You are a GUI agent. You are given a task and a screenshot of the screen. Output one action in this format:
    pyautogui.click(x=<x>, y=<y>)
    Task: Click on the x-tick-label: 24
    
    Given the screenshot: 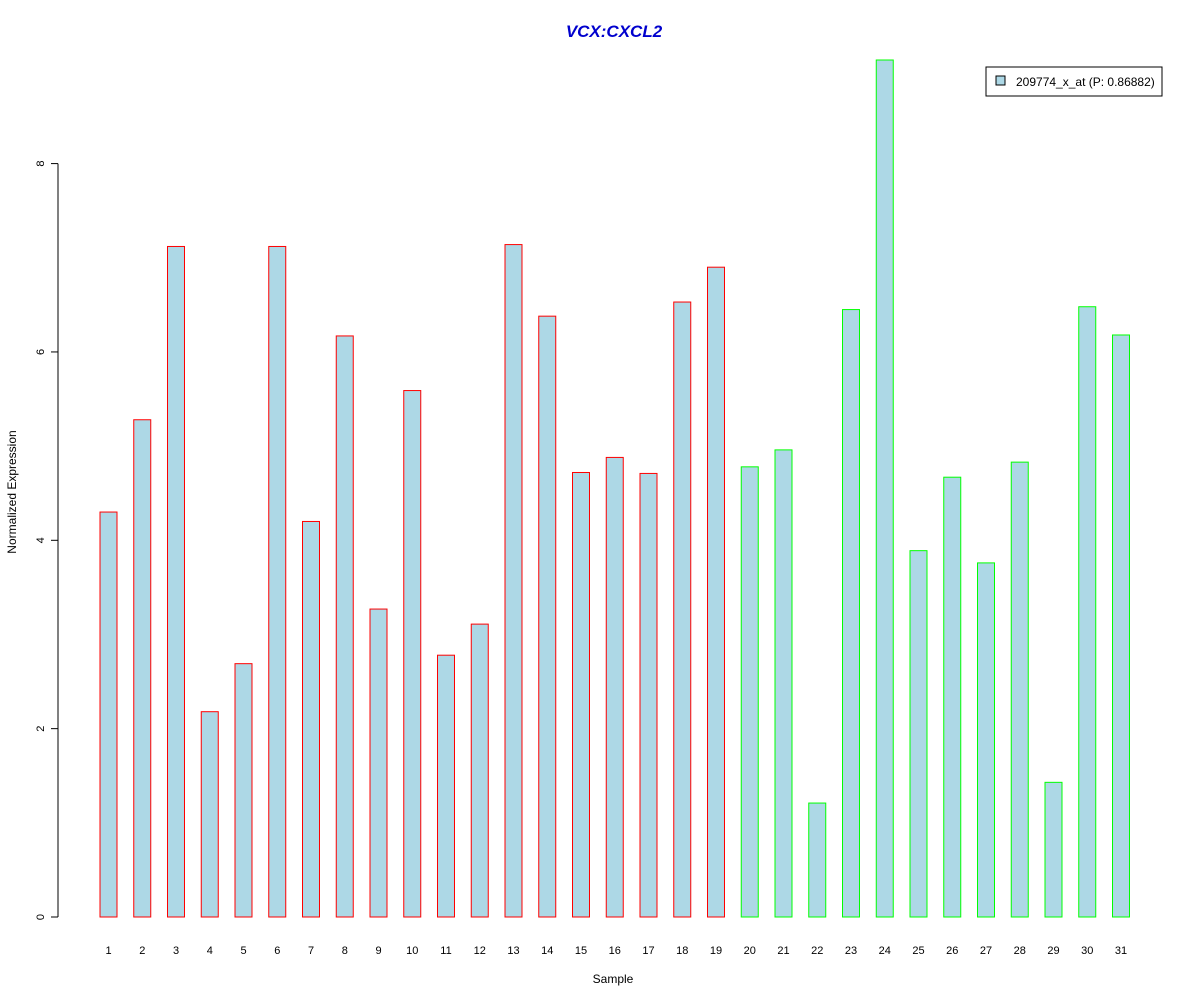 What is the action you would take?
    pyautogui.click(x=885, y=951)
    